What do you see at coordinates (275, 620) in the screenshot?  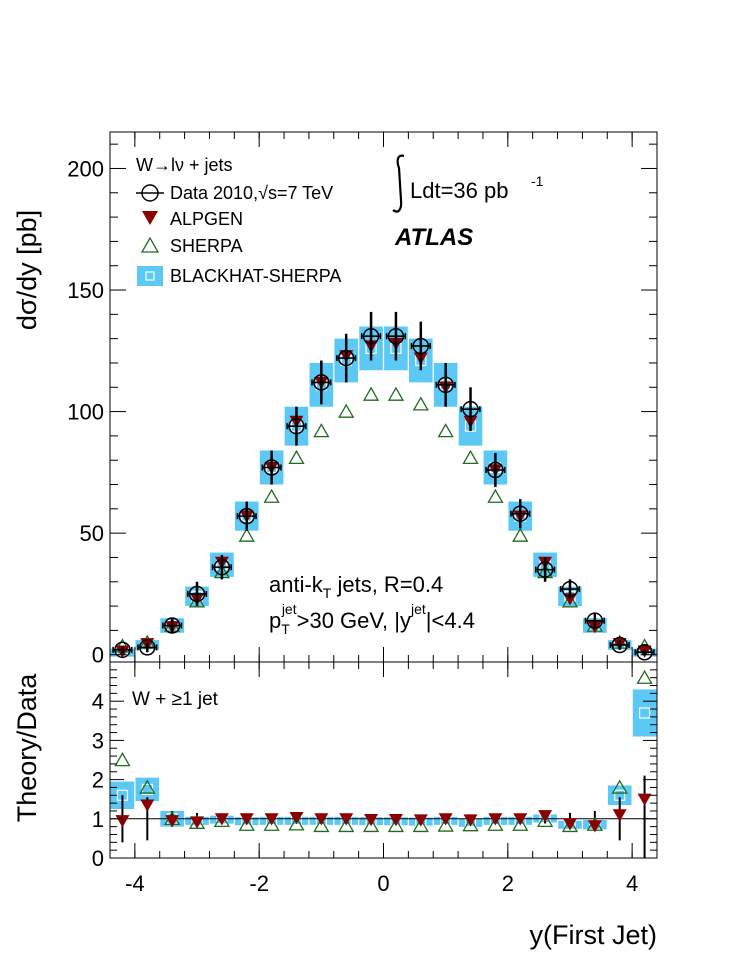 I see `ann-line2-p: p` at bounding box center [275, 620].